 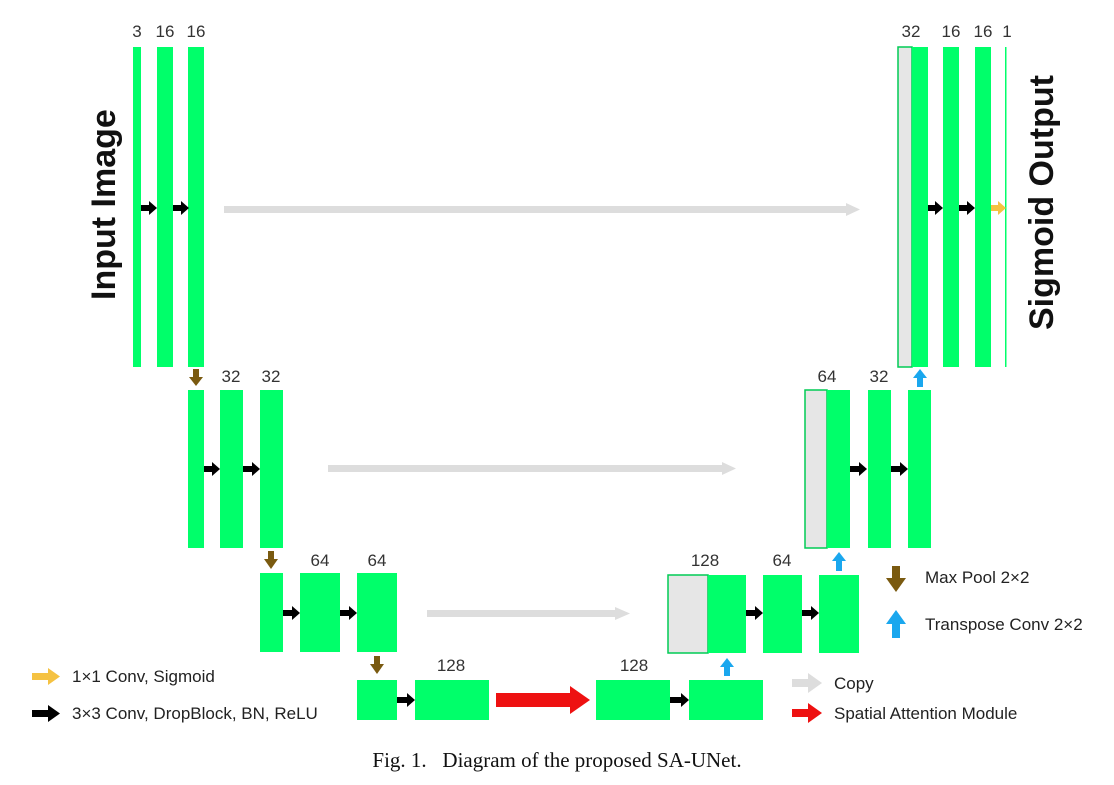 I want to click on dec1-concat-copy, so click(x=905, y=207).